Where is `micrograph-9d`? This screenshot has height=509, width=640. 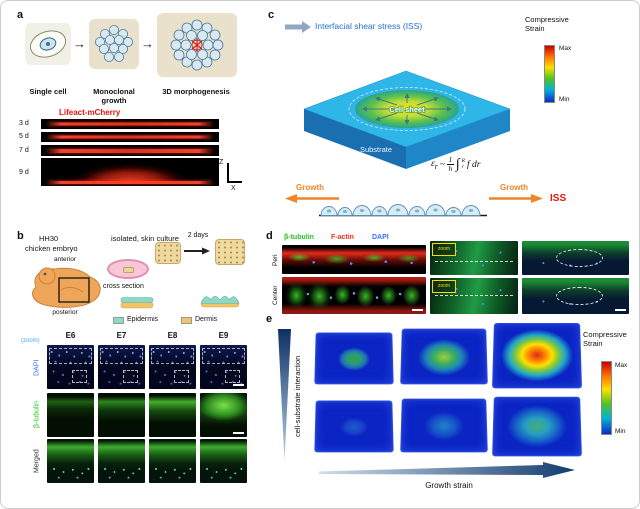
micrograph-9d is located at coordinates (130, 172).